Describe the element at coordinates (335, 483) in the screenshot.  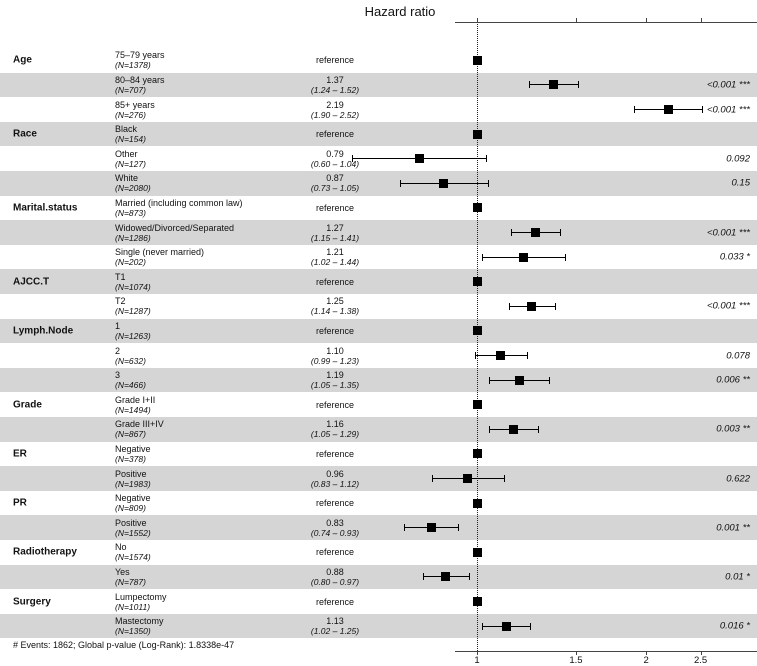
I see `hr-ci-text: (0.83 – 1.12)` at that location.